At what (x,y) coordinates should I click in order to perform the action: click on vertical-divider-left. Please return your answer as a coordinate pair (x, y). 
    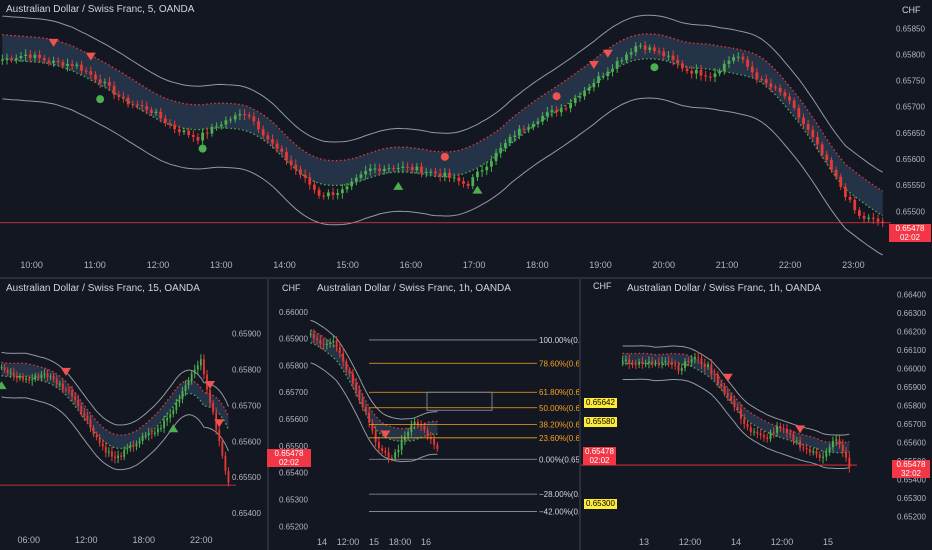
    Looking at the image, I should click on (268, 414).